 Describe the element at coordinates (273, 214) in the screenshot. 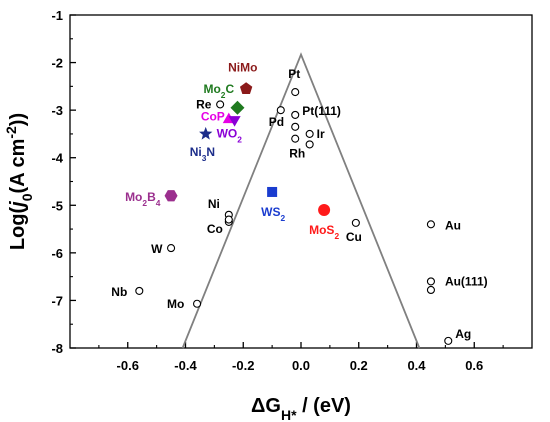

I see `label-ws2: WS2` at that location.